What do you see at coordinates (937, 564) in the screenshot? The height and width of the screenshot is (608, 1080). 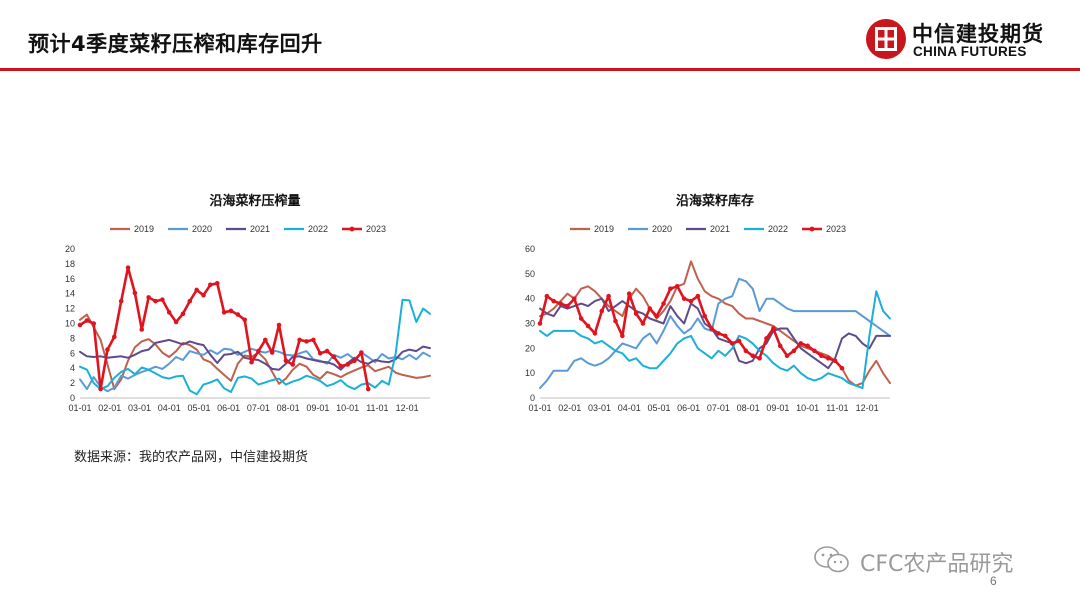 I see `watermark-text: CFC农产品研究` at bounding box center [937, 564].